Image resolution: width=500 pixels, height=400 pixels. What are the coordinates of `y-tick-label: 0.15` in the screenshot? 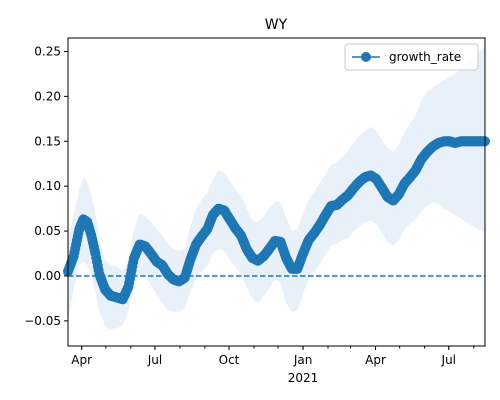 It's located at (47, 141).